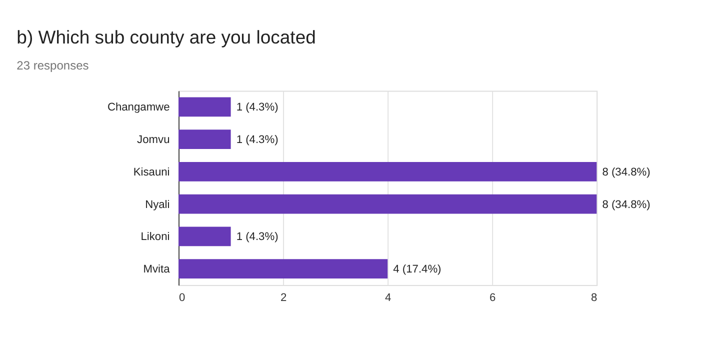  I want to click on y-tick-label: Kisauni, so click(151, 172).